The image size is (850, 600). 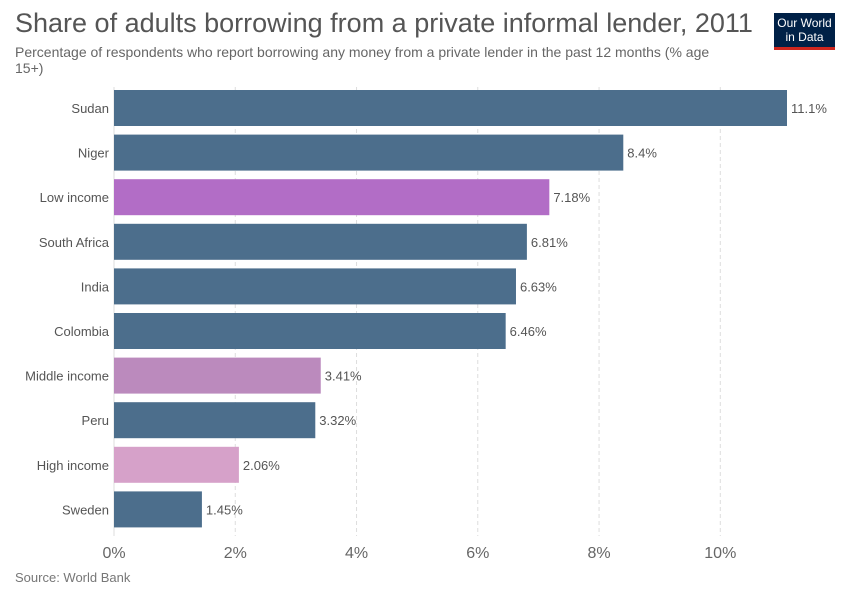 What do you see at coordinates (82, 331) in the screenshot?
I see `category-label: Colombia` at bounding box center [82, 331].